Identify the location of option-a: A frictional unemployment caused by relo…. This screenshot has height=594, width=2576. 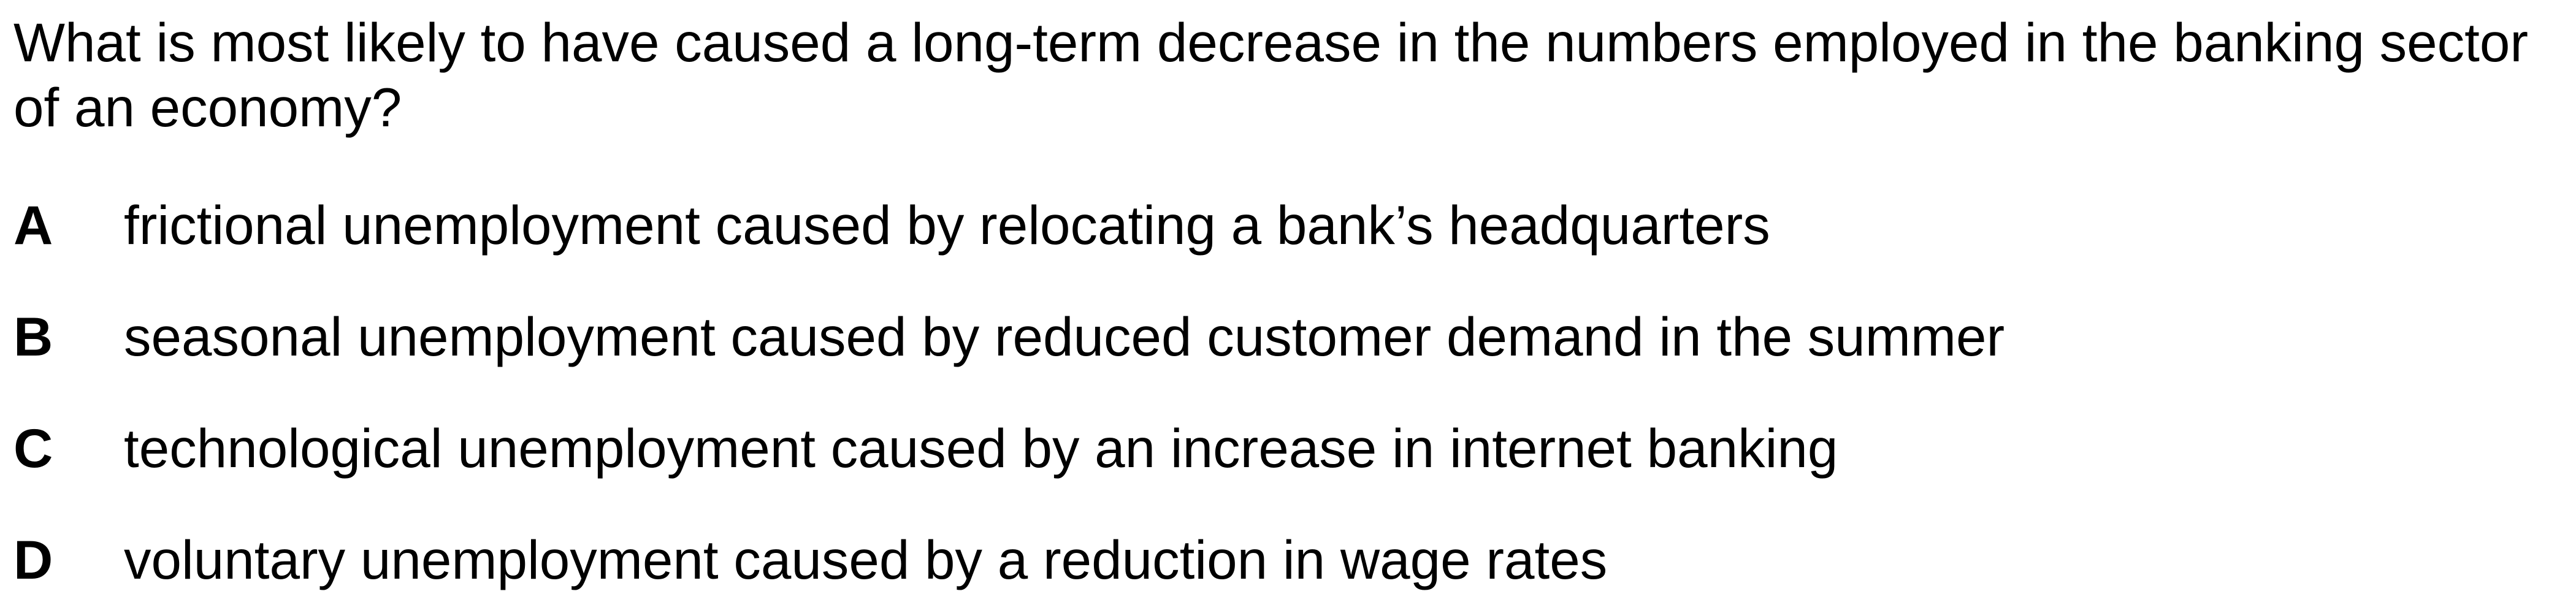
(1288, 224).